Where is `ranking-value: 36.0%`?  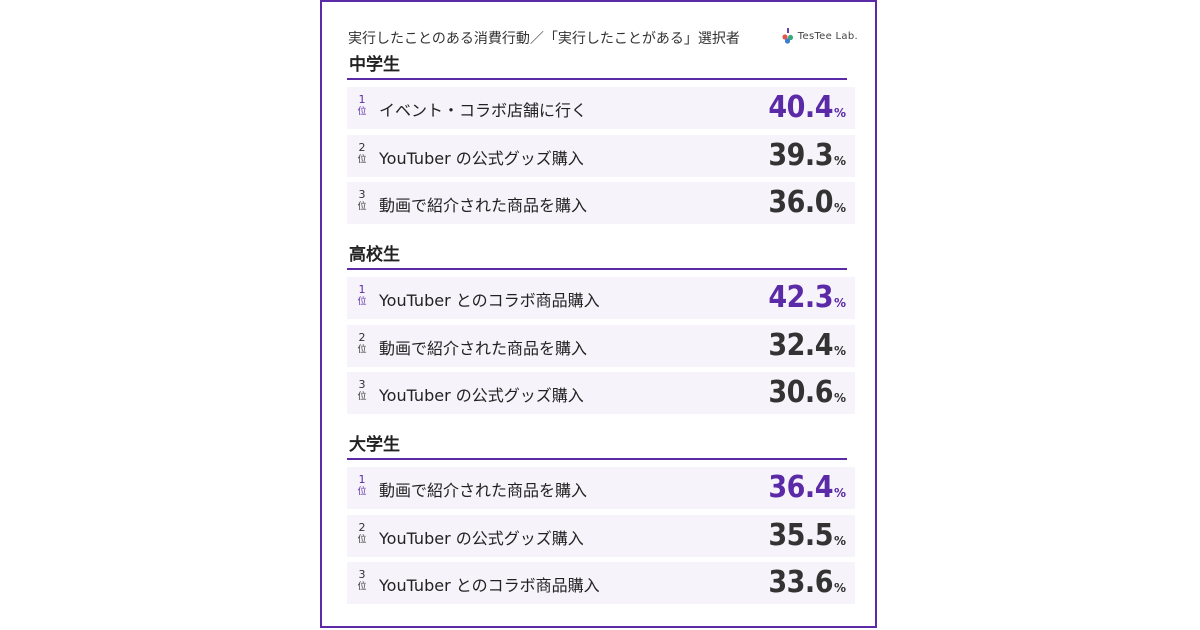
ranking-value: 36.0% is located at coordinates (807, 202).